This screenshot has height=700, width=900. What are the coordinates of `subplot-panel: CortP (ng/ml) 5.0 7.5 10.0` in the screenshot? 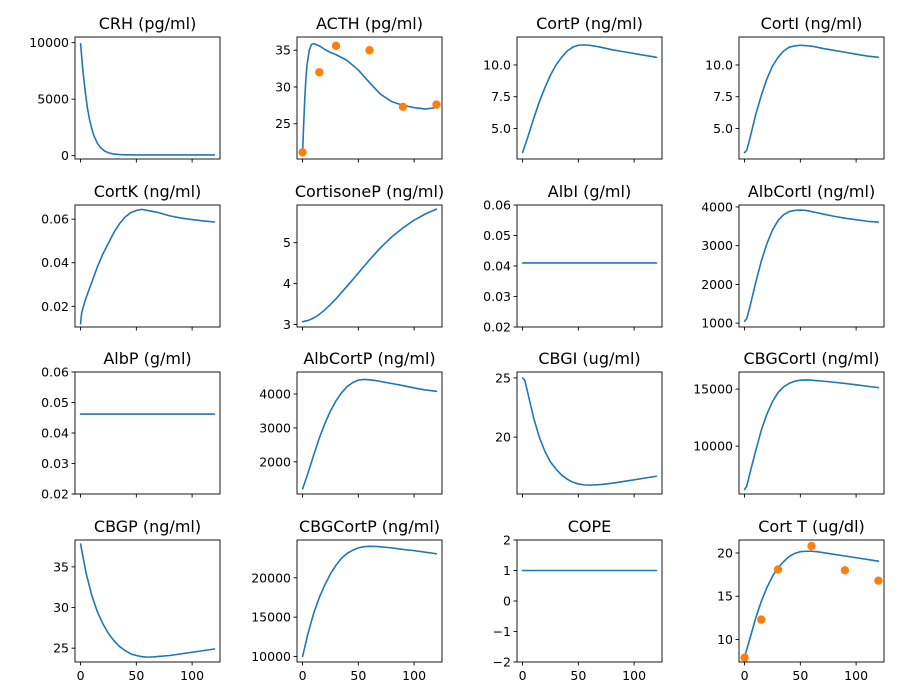 It's located at (573, 88).